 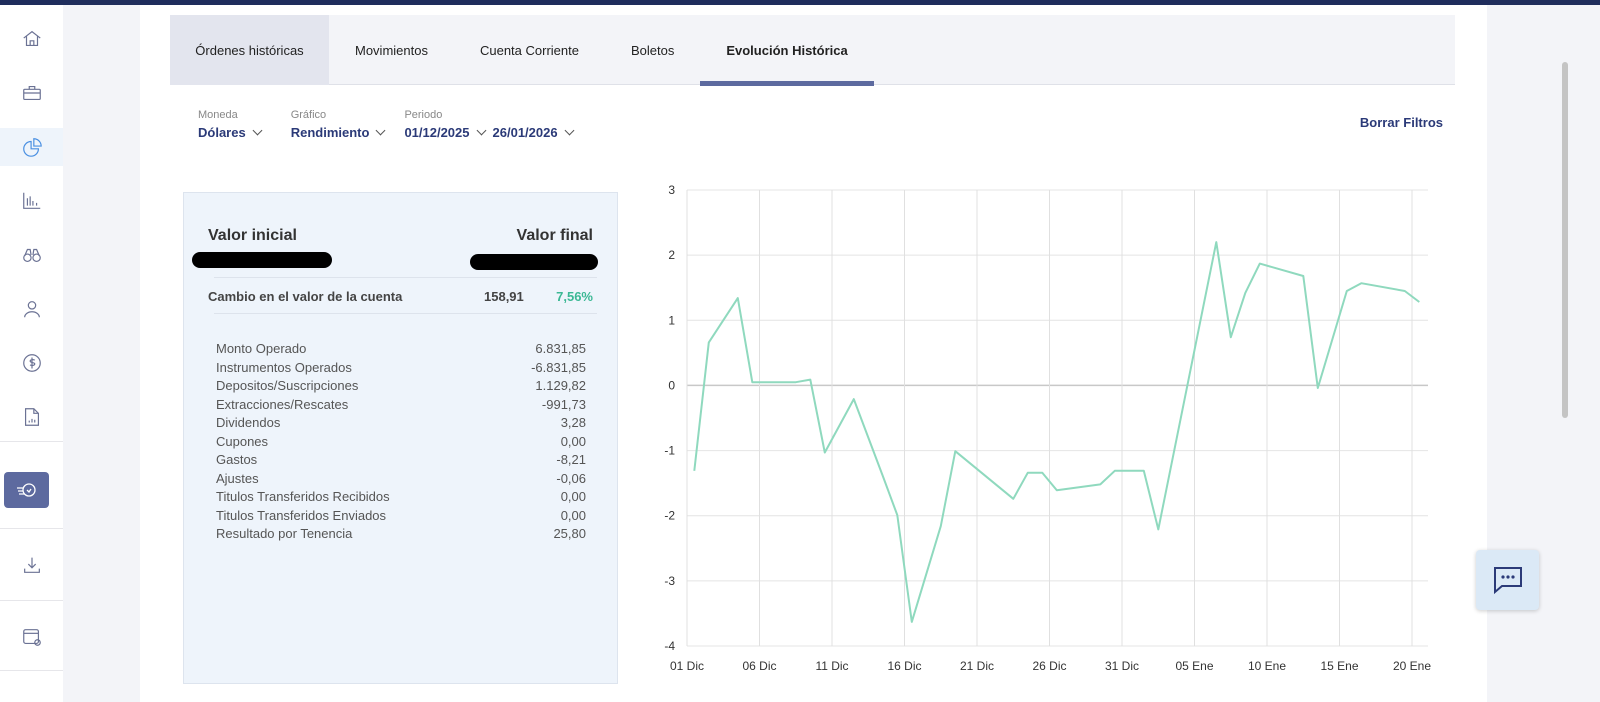 What do you see at coordinates (284, 367) in the screenshot?
I see `row-label: Instrumentos Operados` at bounding box center [284, 367].